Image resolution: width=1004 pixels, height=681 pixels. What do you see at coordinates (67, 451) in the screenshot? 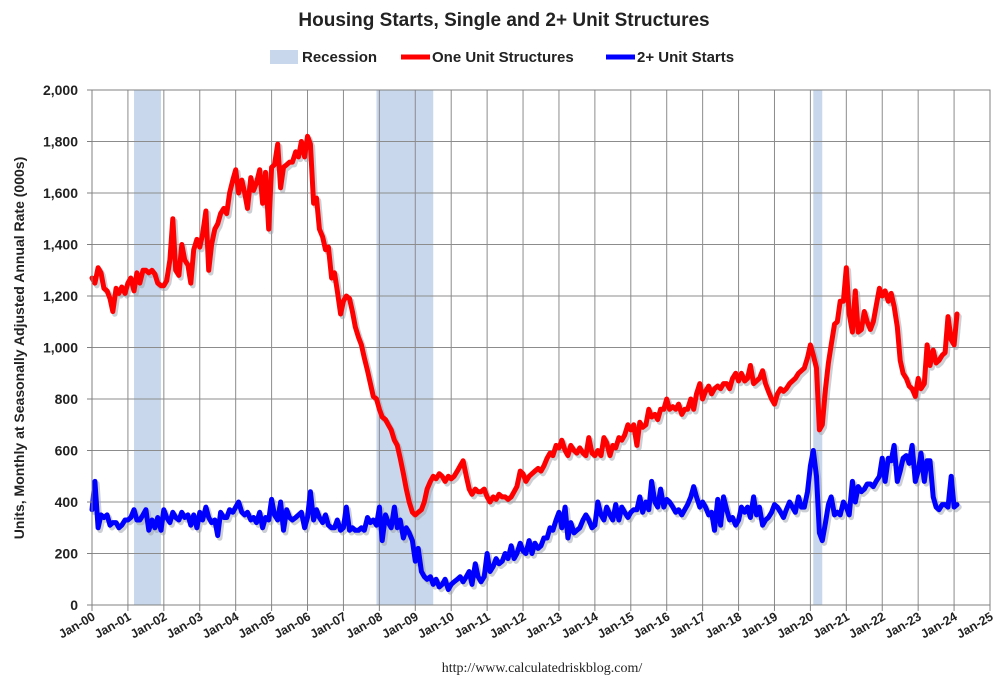
I see `y-tick-label: 600` at bounding box center [67, 451].